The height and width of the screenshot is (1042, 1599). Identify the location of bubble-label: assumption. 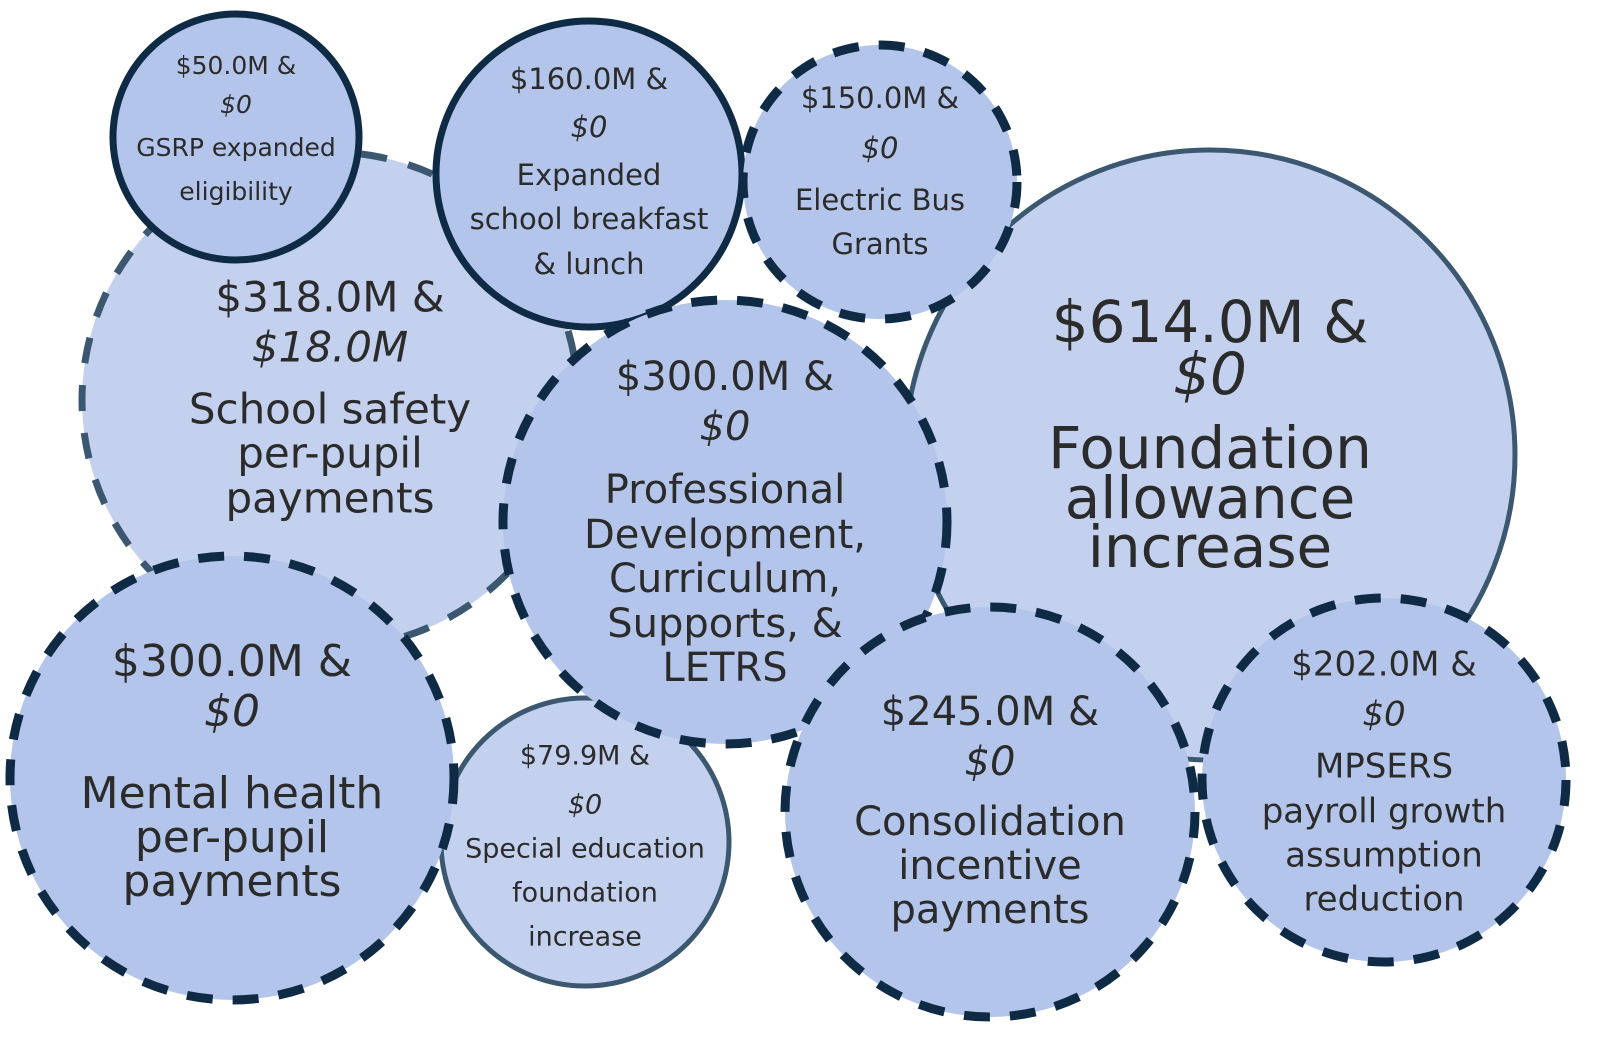
(1384, 856).